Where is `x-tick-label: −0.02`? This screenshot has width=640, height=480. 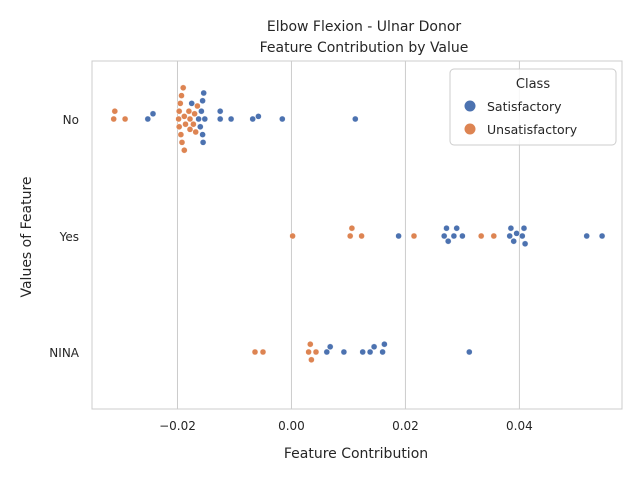
x-tick-label: −0.02 is located at coordinates (177, 426).